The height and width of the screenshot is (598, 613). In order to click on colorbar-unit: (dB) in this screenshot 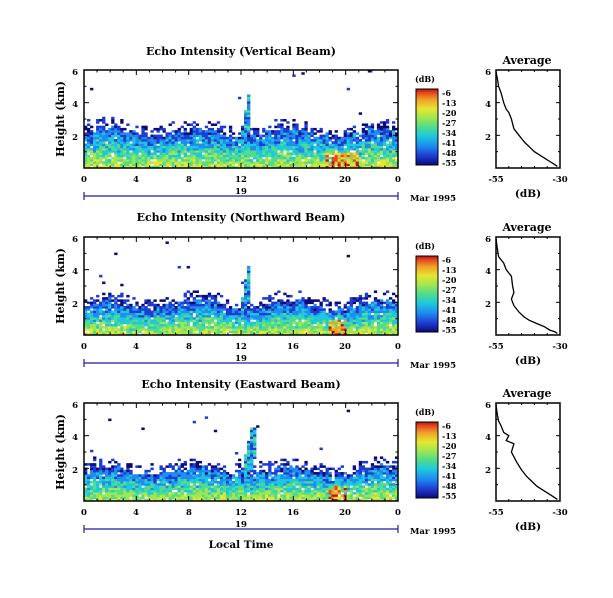, I will do `click(425, 79)`.